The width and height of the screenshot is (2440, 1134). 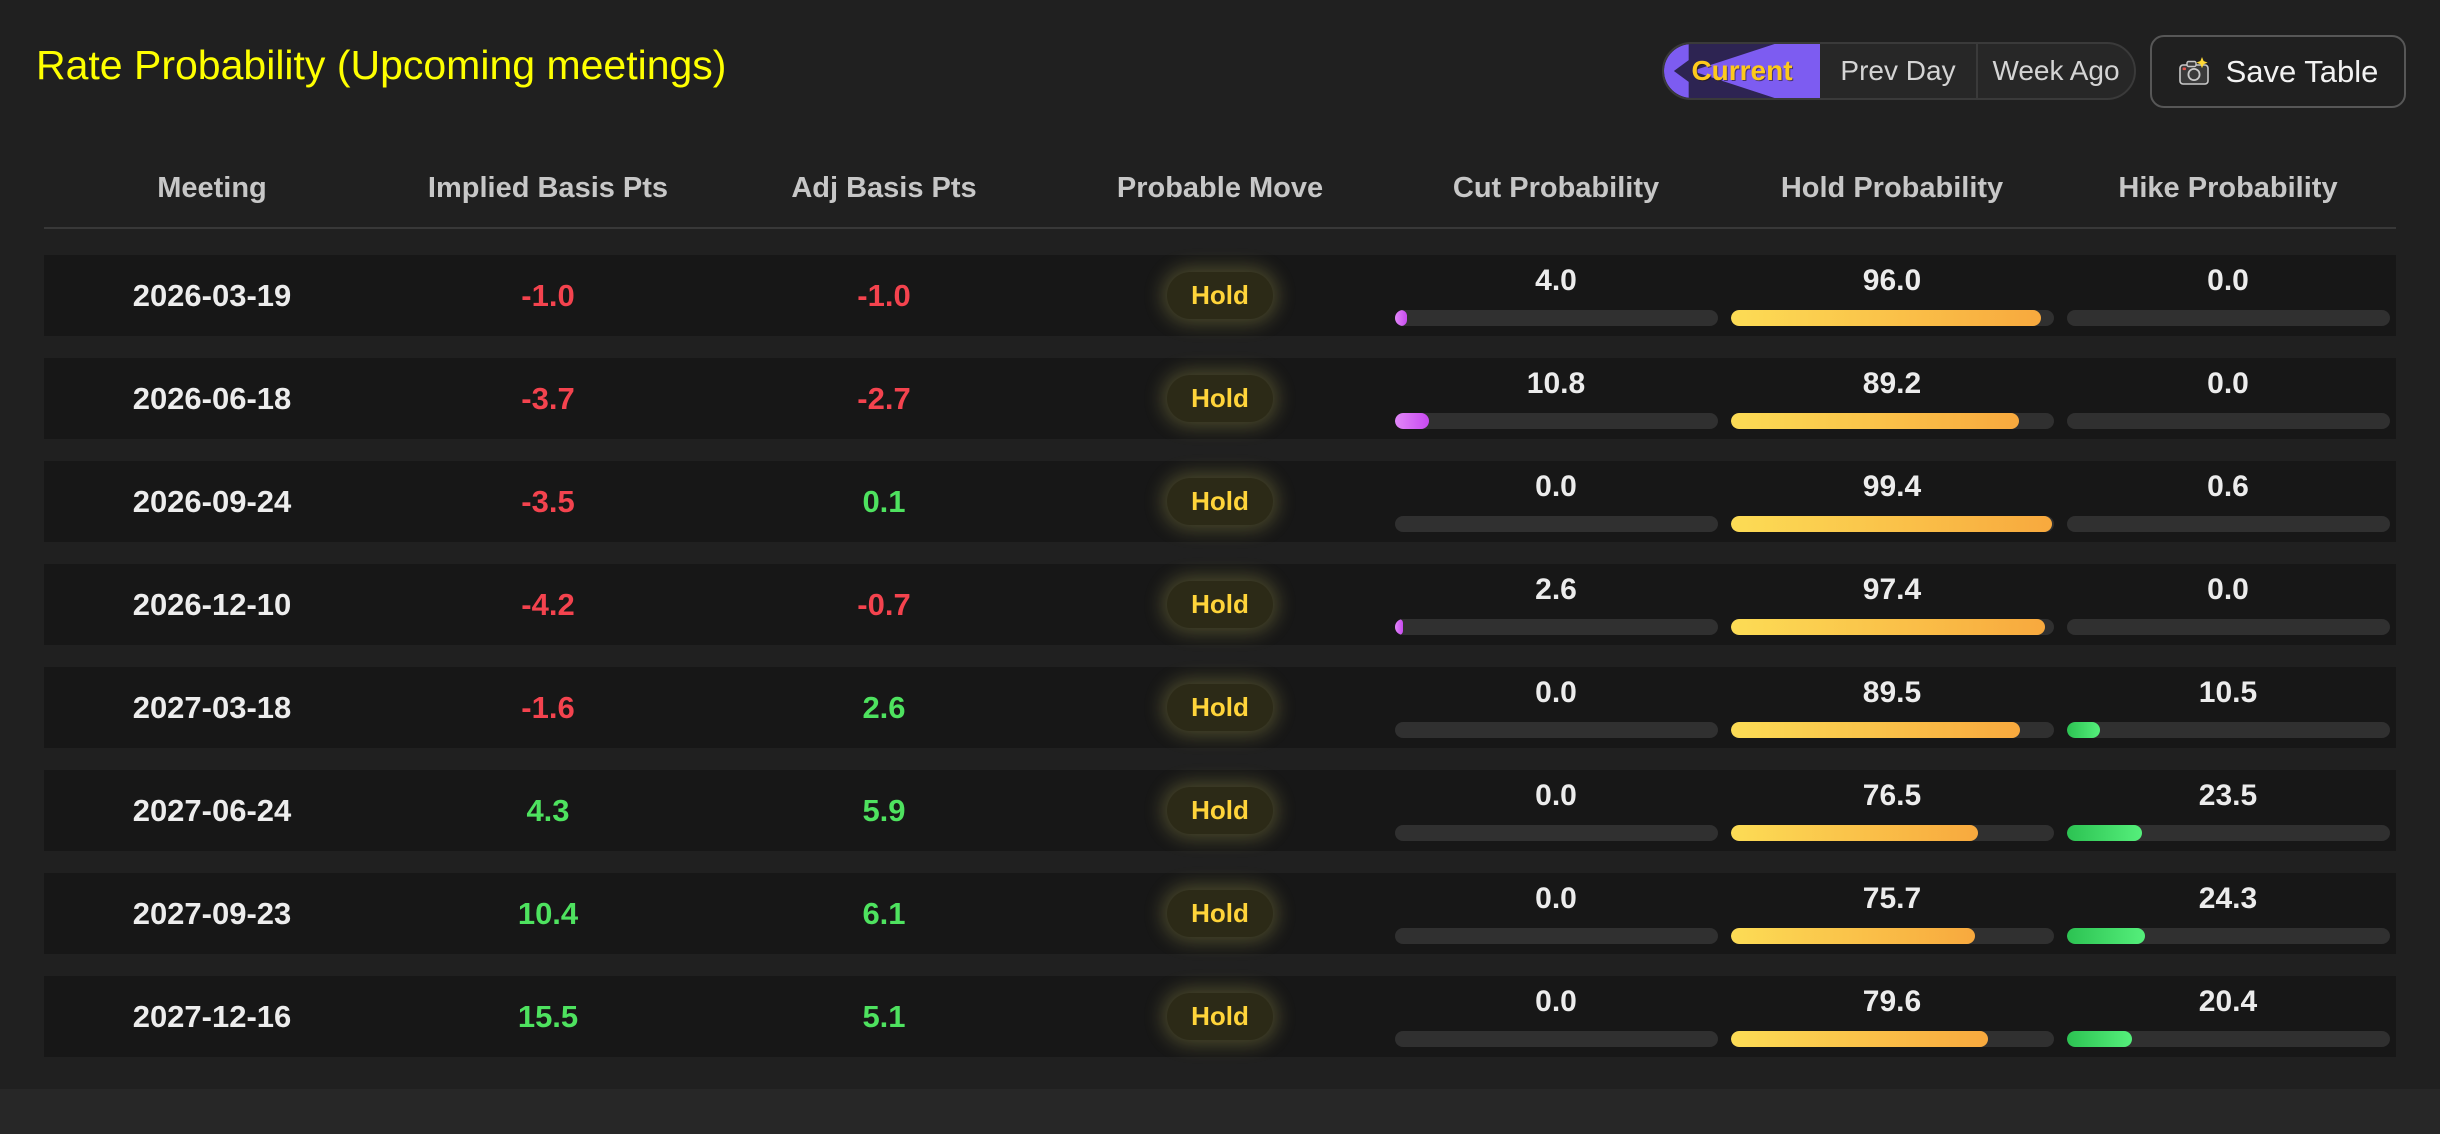 I want to click on table-row: 2027-06-24 4.3 5.9 Hold 0.0 76.5 23.5, so click(x=1220, y=810).